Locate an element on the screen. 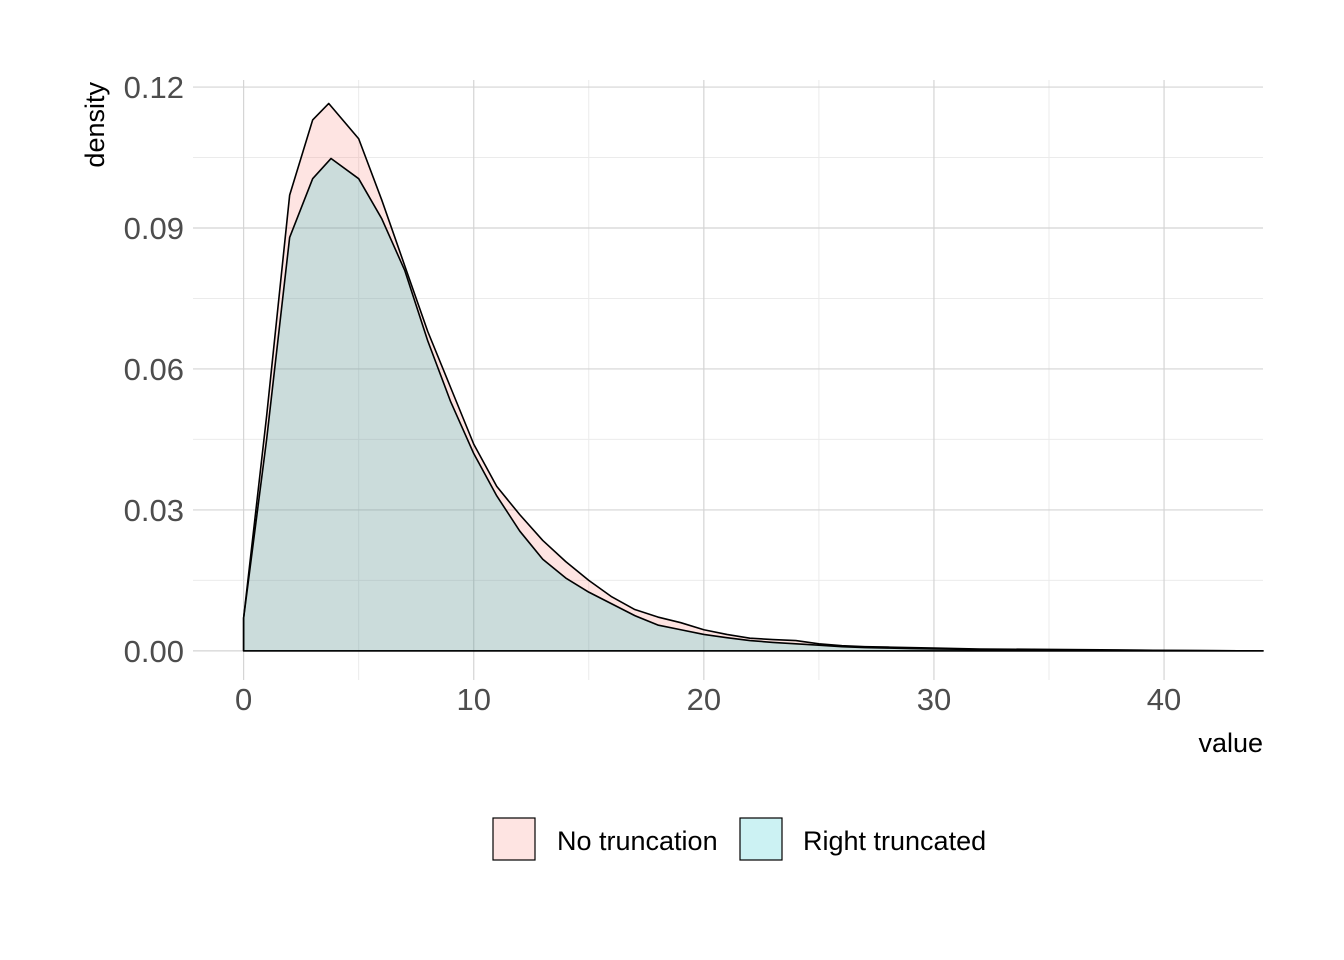 This screenshot has height=960, width=1344. y-tick-label: 0.00 is located at coordinates (154, 651).